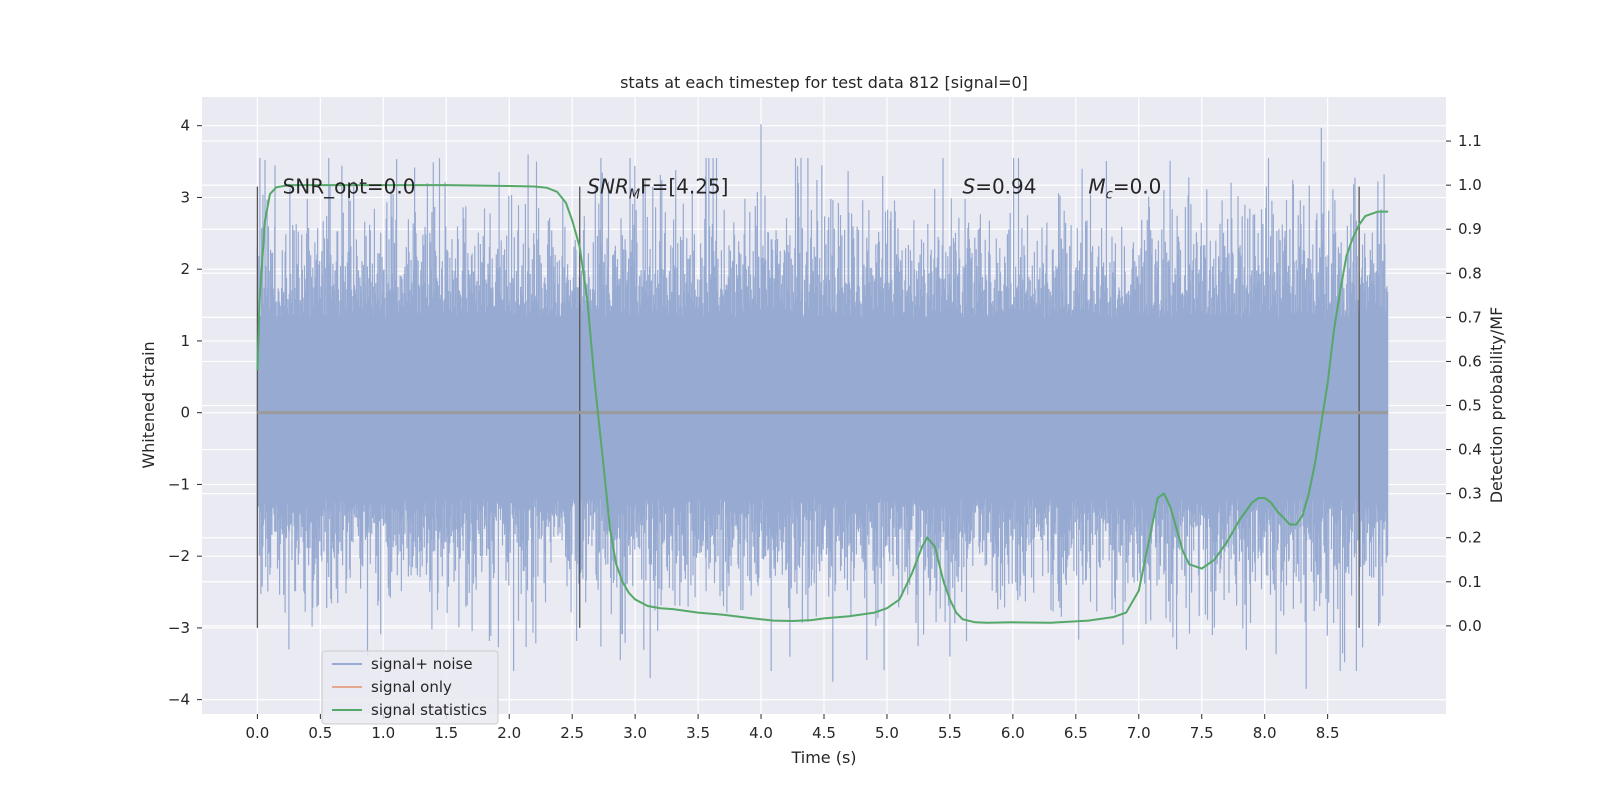 The width and height of the screenshot is (1600, 800). I want to click on y-tick-label: −2, so click(179, 556).